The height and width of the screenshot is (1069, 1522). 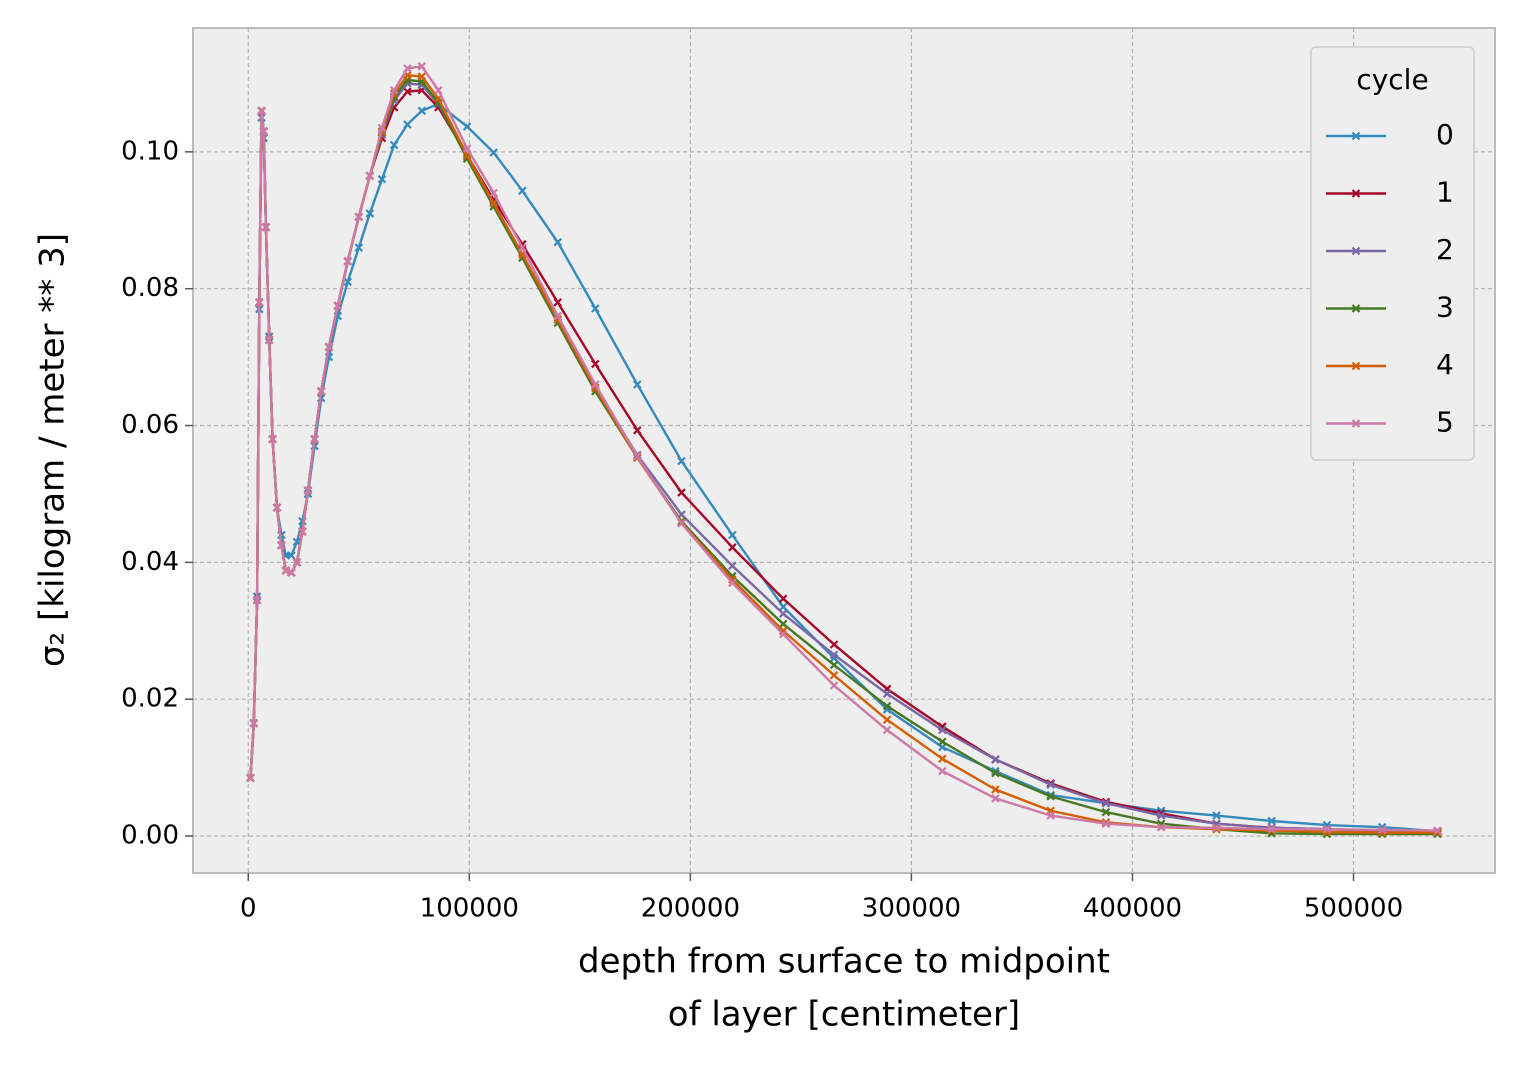 I want to click on legend-box, so click(x=1392, y=253).